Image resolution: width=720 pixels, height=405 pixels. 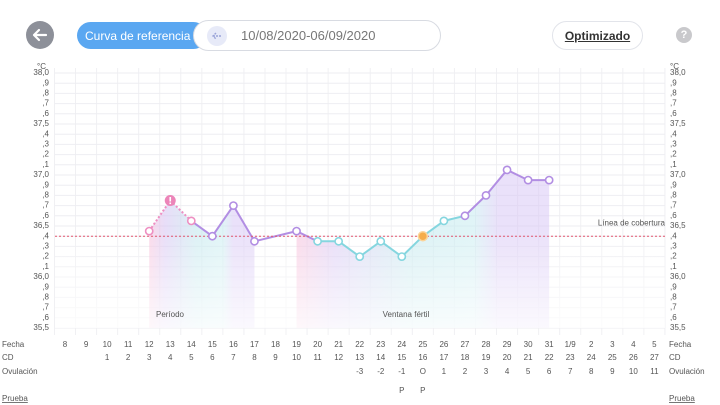 What do you see at coordinates (45, 93) in the screenshot?
I see `y-tick-label: ,8` at bounding box center [45, 93].